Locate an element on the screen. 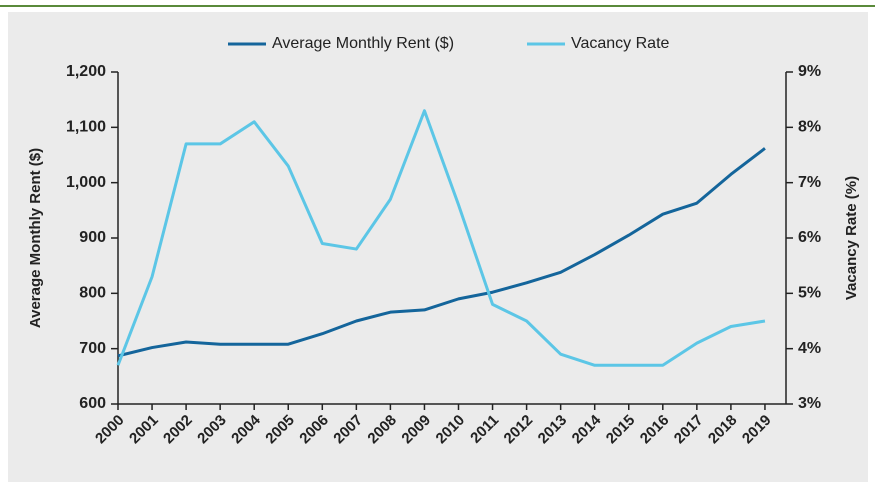 The height and width of the screenshot is (497, 875). y2-tick-label: 3% is located at coordinates (809, 403).